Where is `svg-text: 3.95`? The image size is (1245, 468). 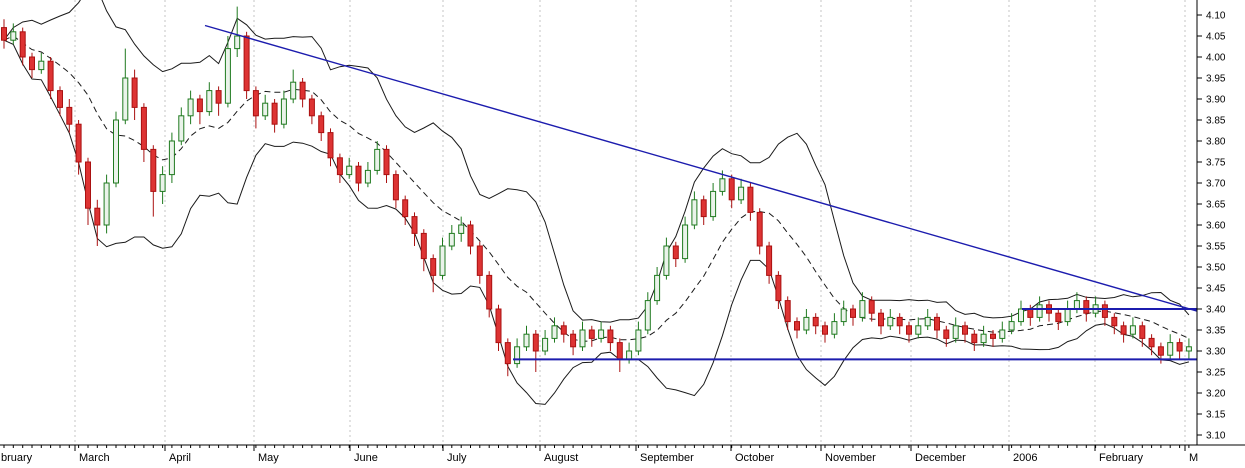 svg-text: 3.95 is located at coordinates (1216, 79).